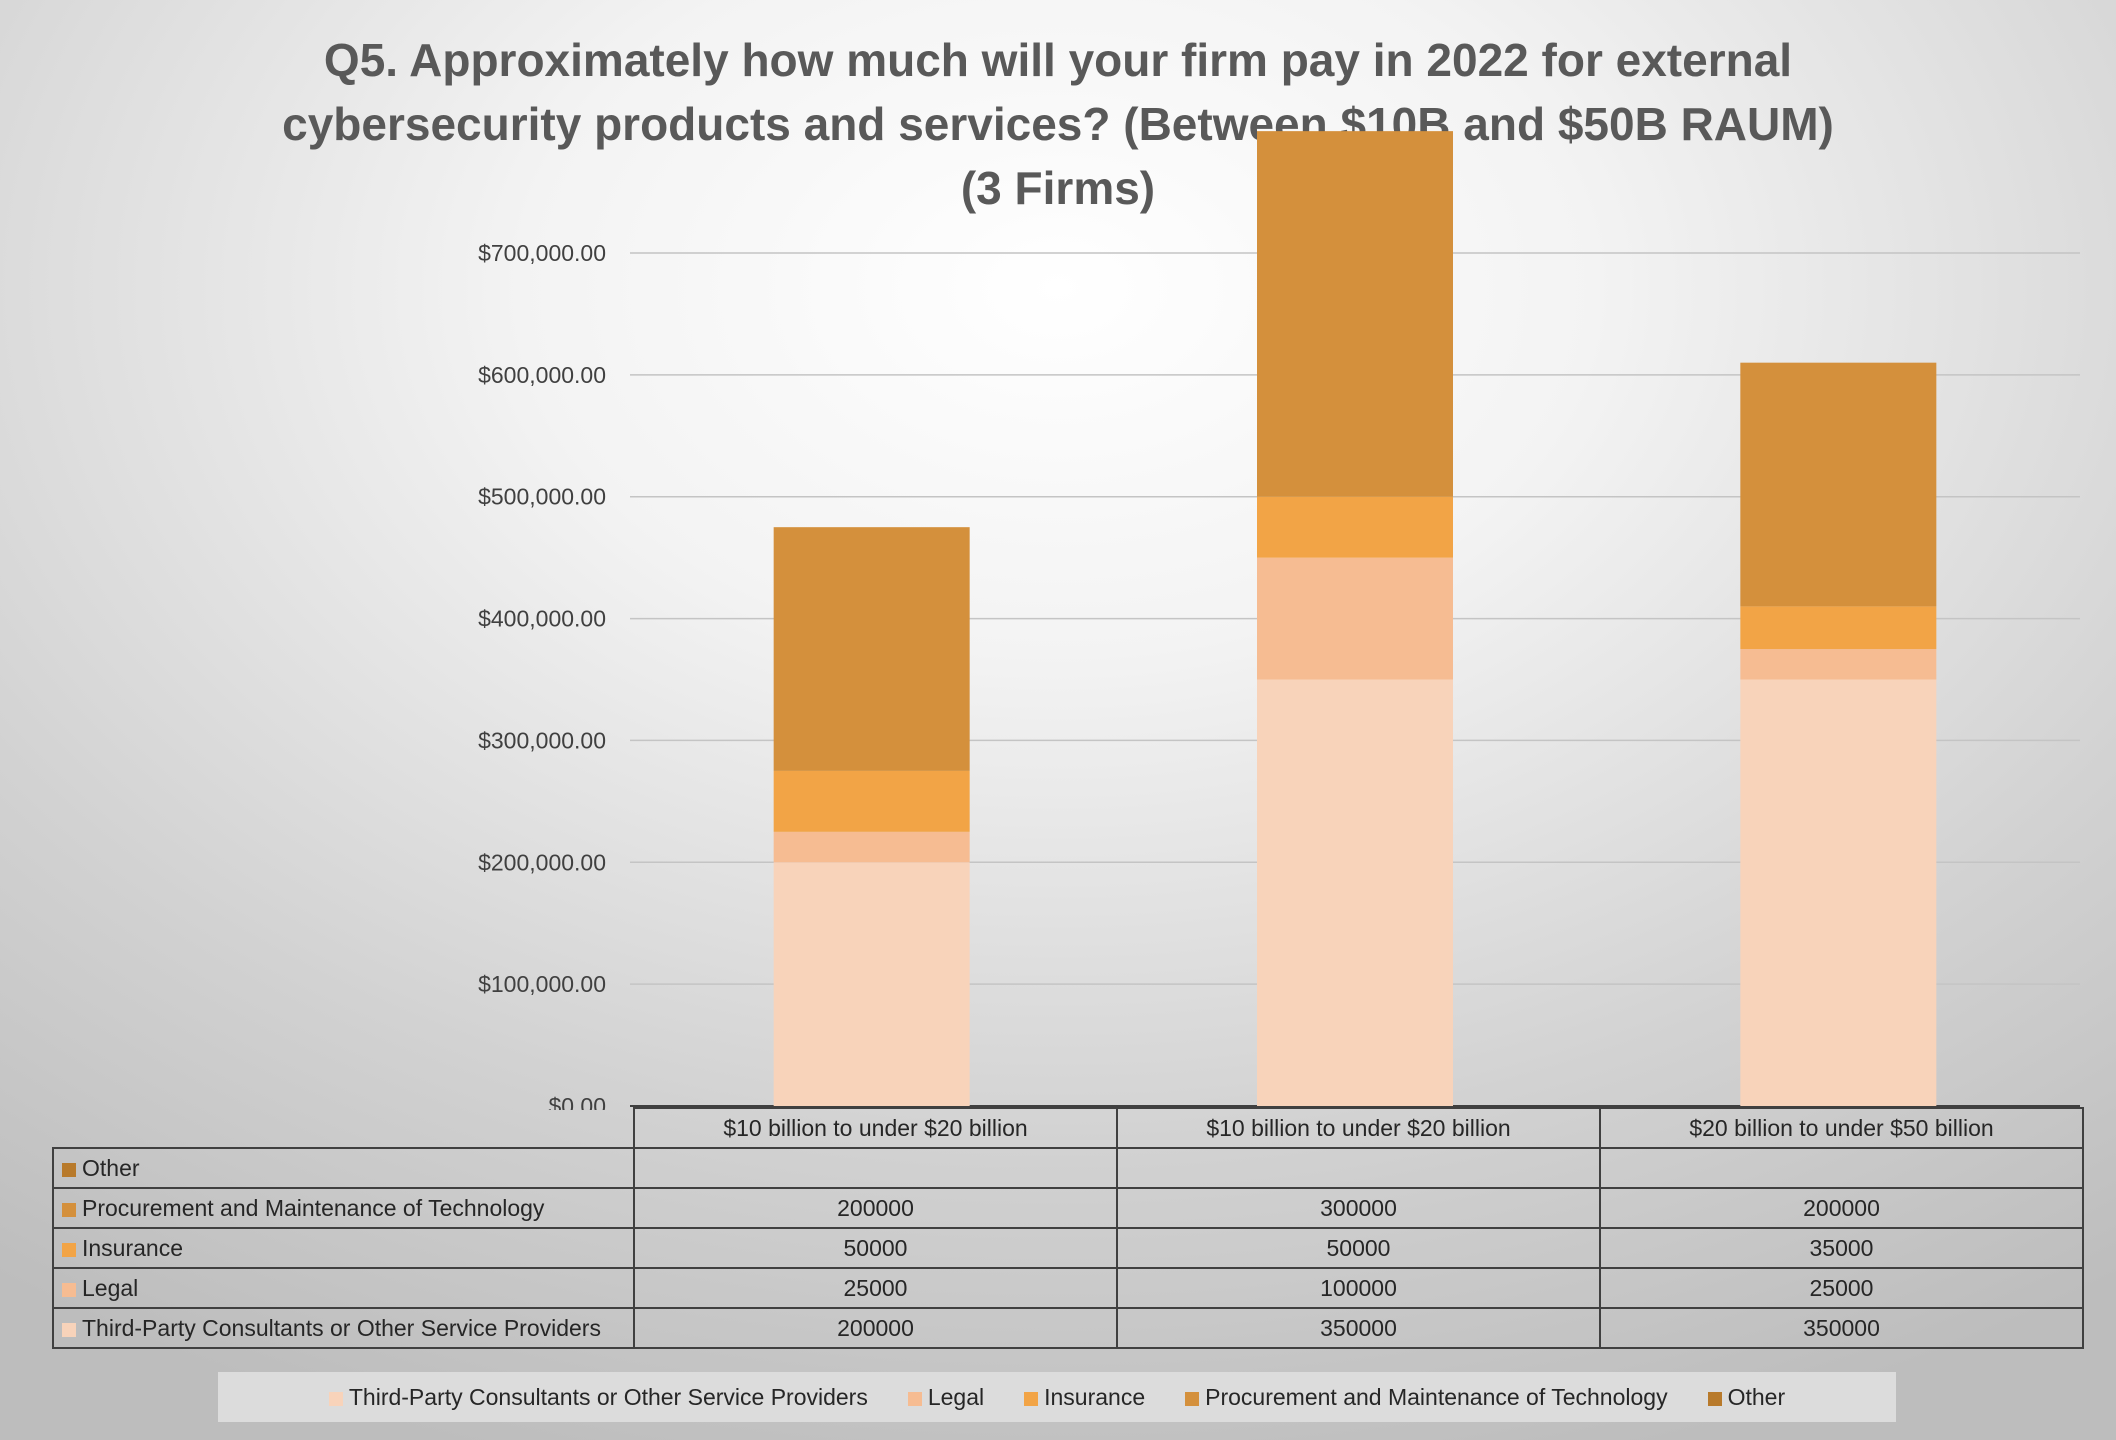  What do you see at coordinates (542, 497) in the screenshot?
I see `y-tick-label: $500,000.00` at bounding box center [542, 497].